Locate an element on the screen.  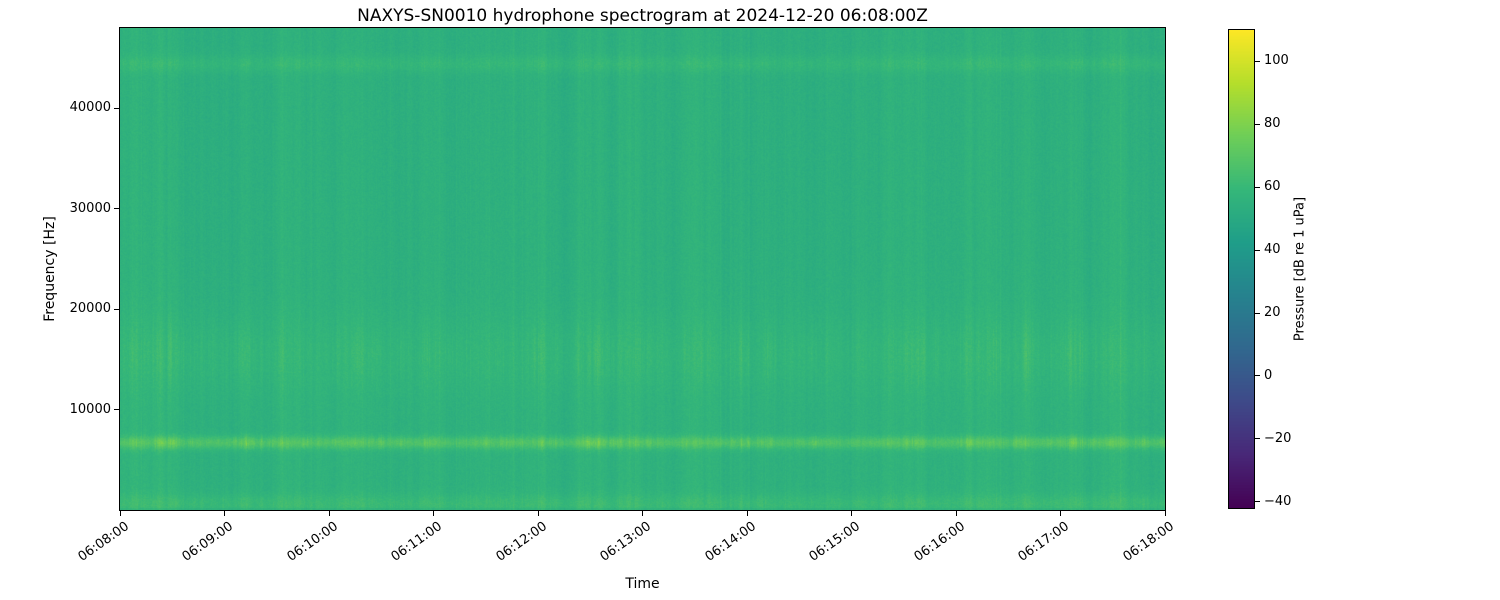
x-tick-label: 06:10:00 is located at coordinates (312, 542).